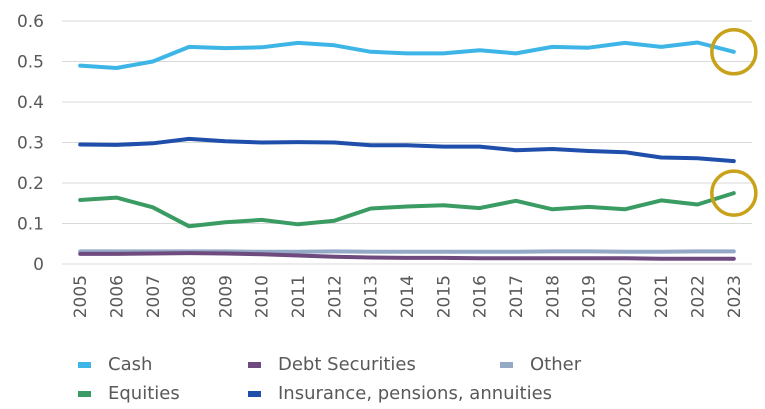 The width and height of the screenshot is (765, 409). I want to click on y-tick-label: 0.1, so click(30, 225).